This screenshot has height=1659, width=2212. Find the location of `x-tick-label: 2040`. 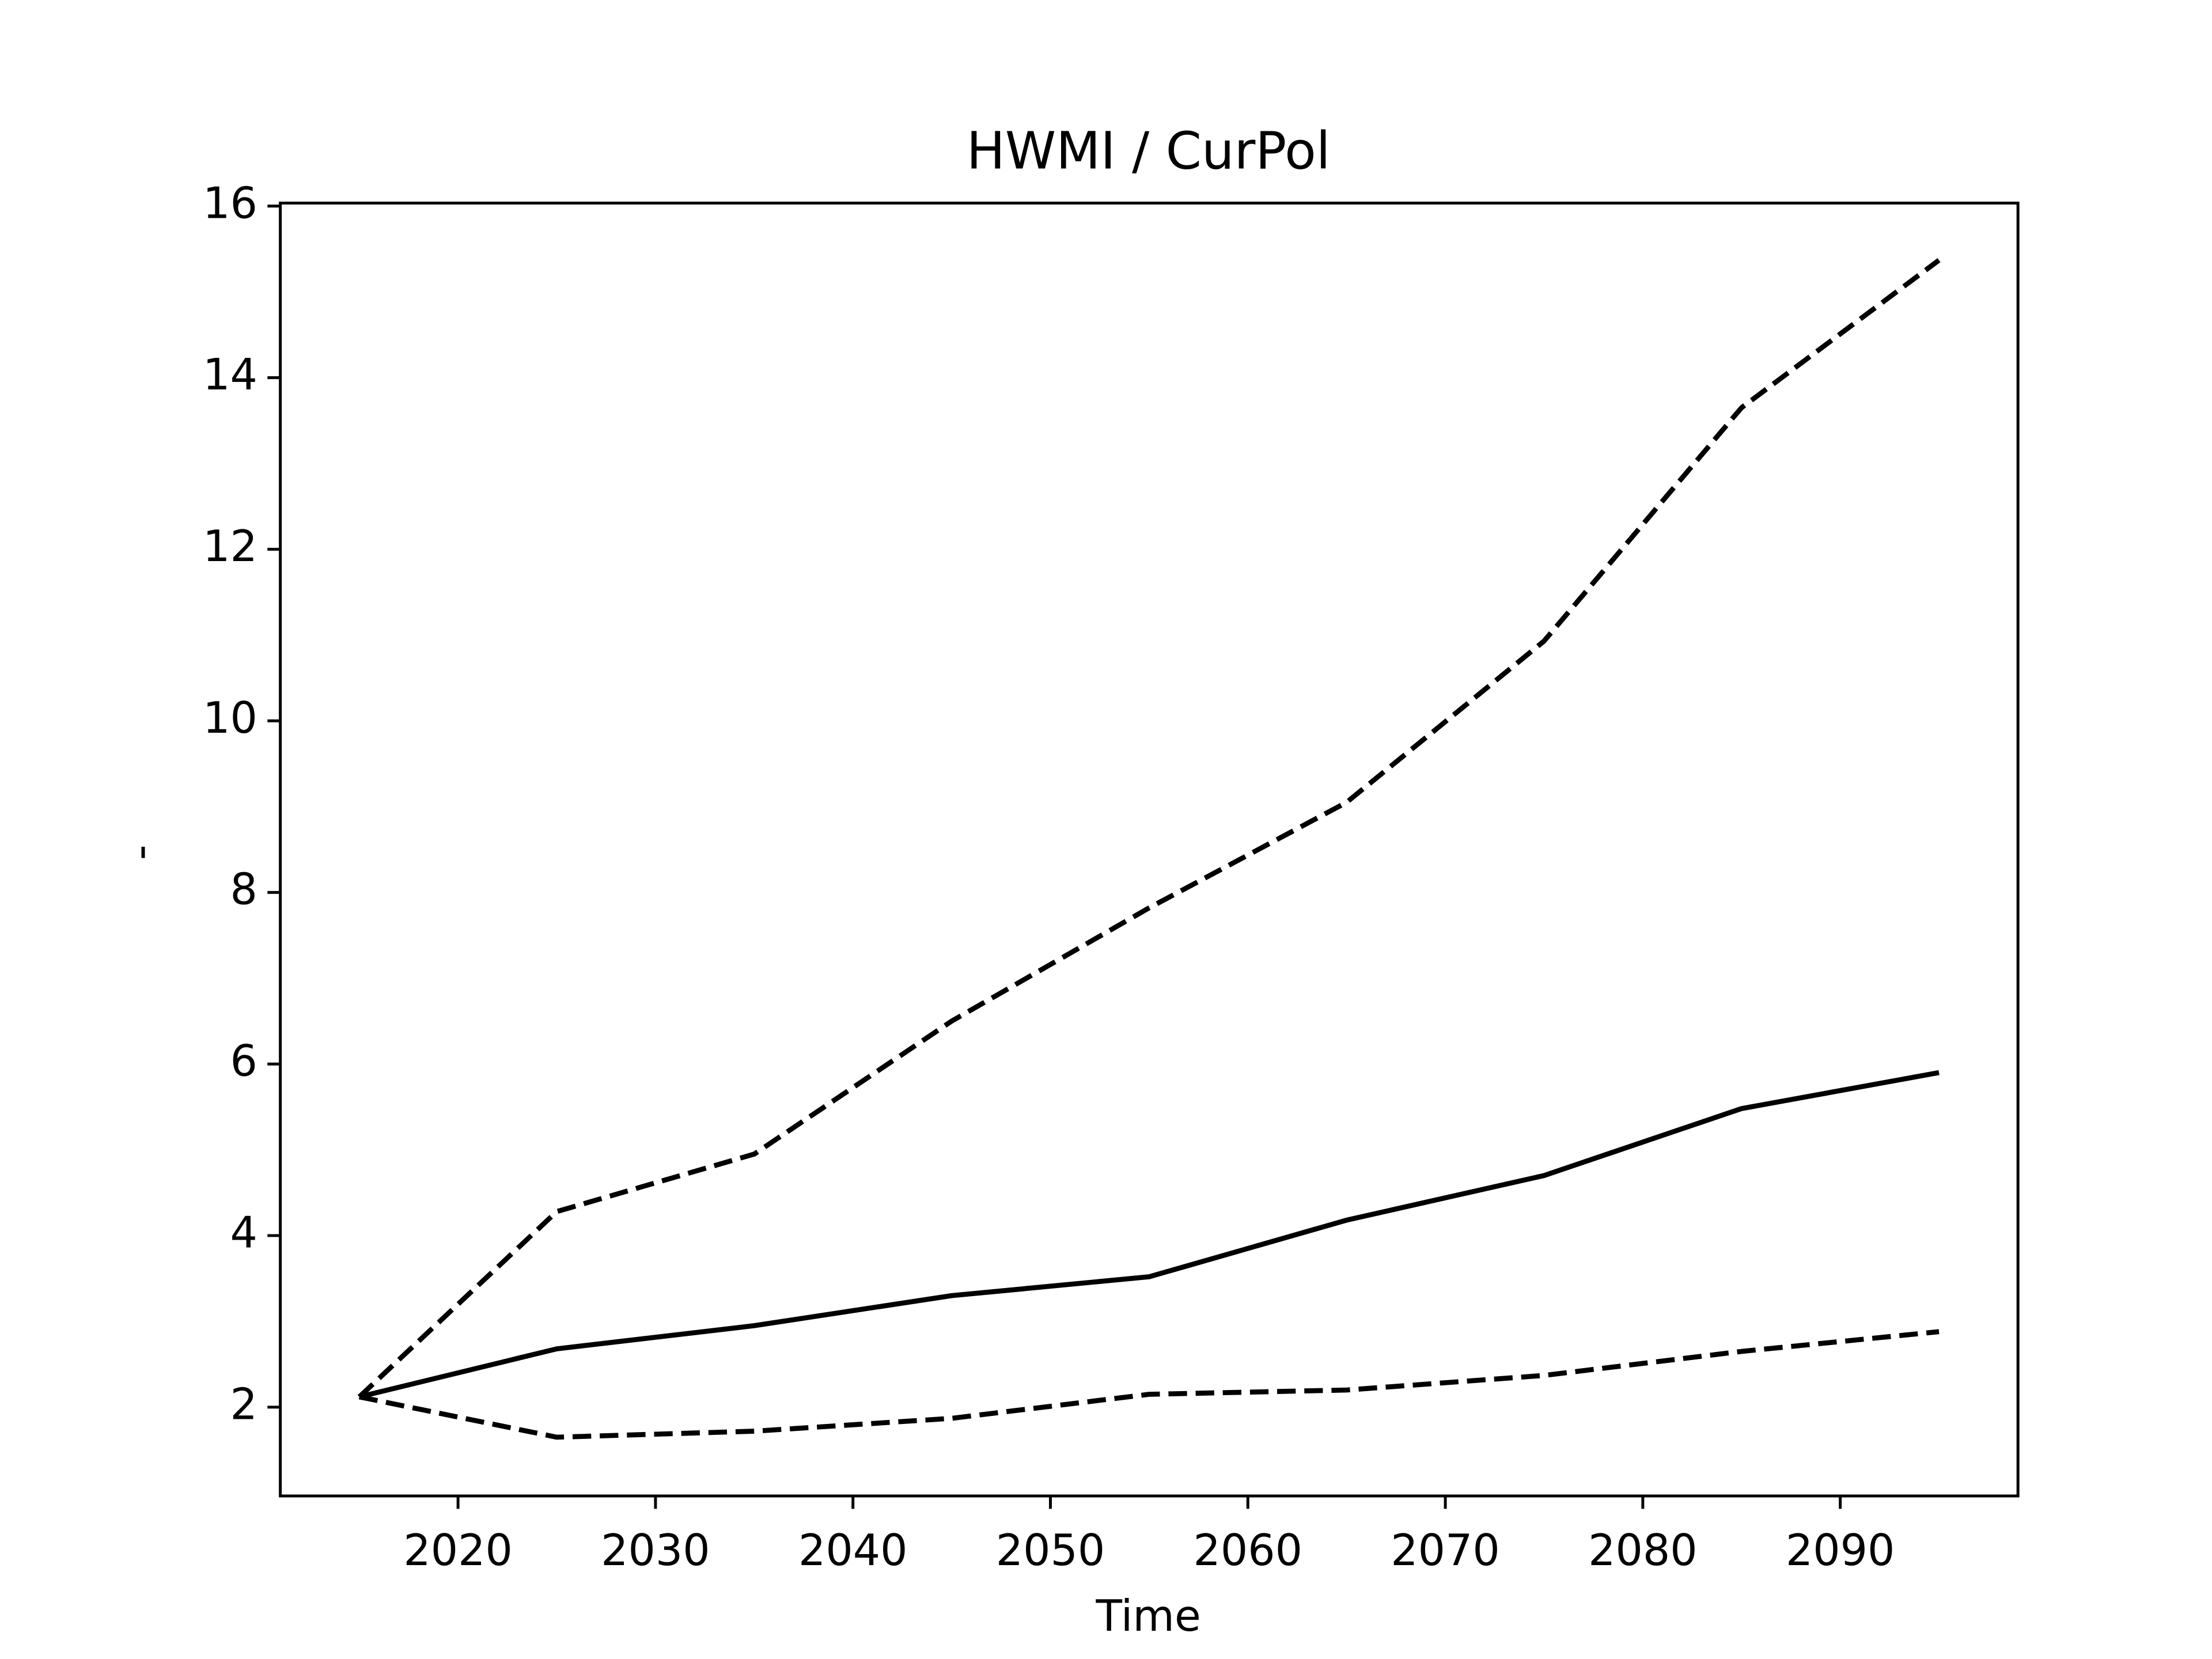

x-tick-label: 2040 is located at coordinates (853, 1550).